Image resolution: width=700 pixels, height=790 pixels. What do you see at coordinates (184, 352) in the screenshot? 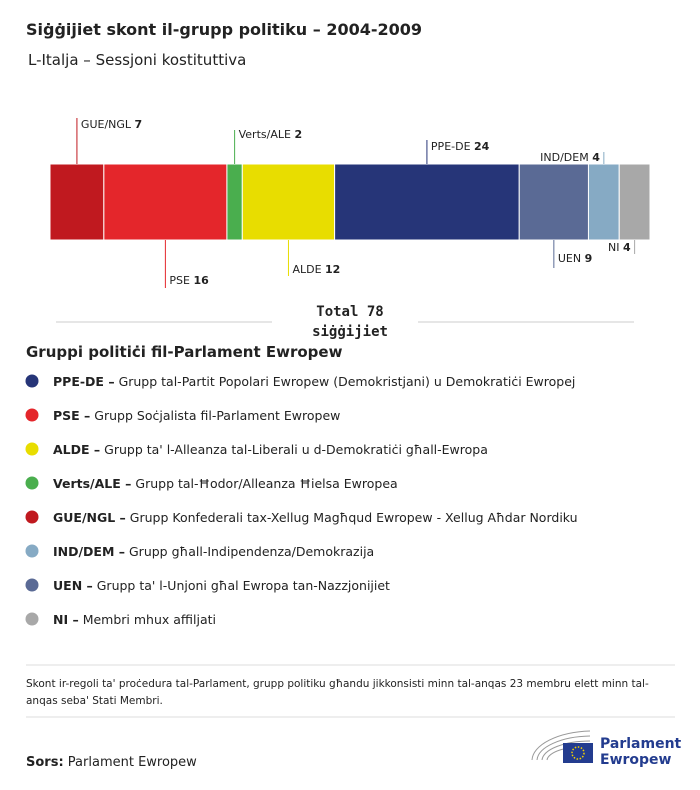
I see `legend-title: Gruppi politiċi fil-Parlament Ewropew` at bounding box center [184, 352].